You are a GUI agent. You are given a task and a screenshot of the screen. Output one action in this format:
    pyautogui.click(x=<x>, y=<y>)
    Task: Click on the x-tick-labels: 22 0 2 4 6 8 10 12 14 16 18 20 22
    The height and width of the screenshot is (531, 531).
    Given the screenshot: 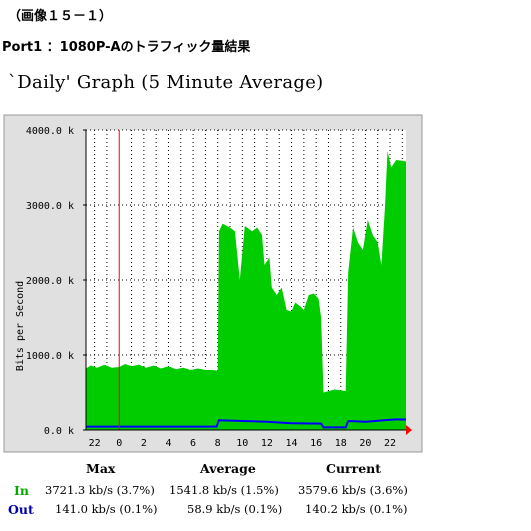 What is the action you would take?
    pyautogui.click(x=242, y=443)
    